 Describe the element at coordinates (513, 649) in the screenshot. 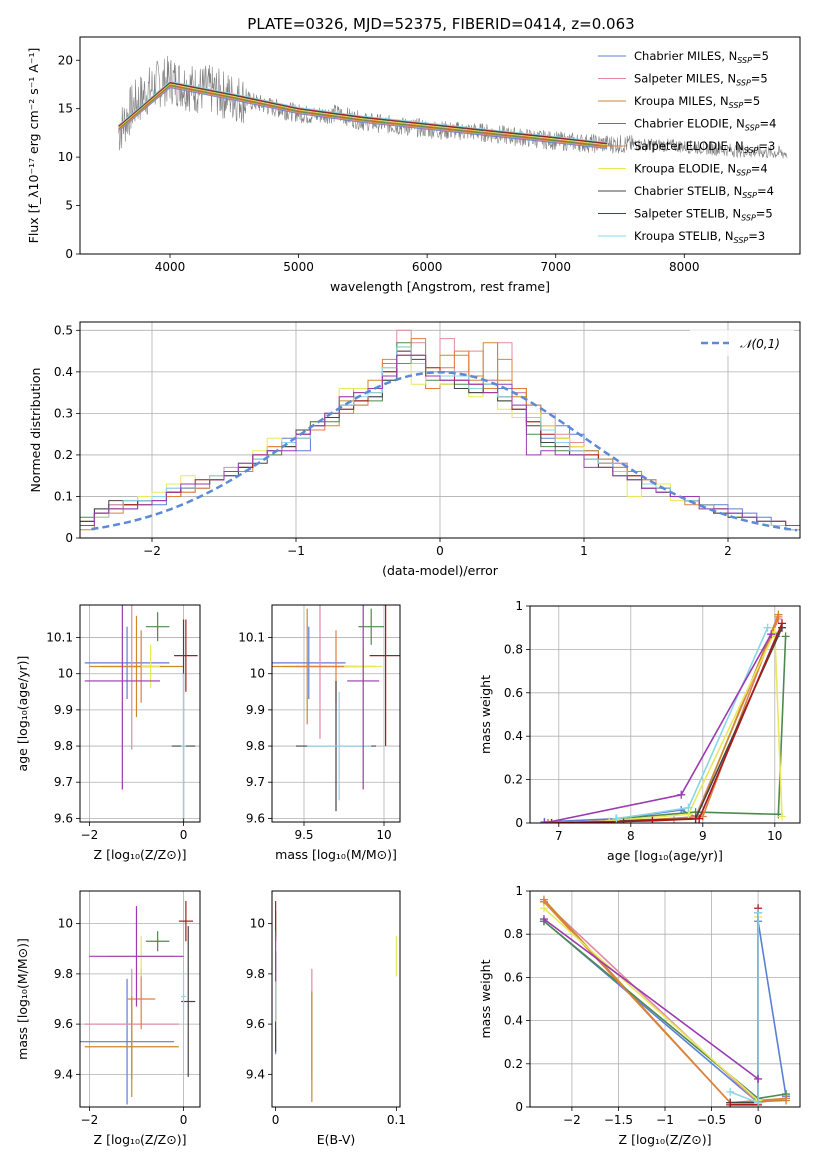

I see `y-tick-label: 0.8` at that location.